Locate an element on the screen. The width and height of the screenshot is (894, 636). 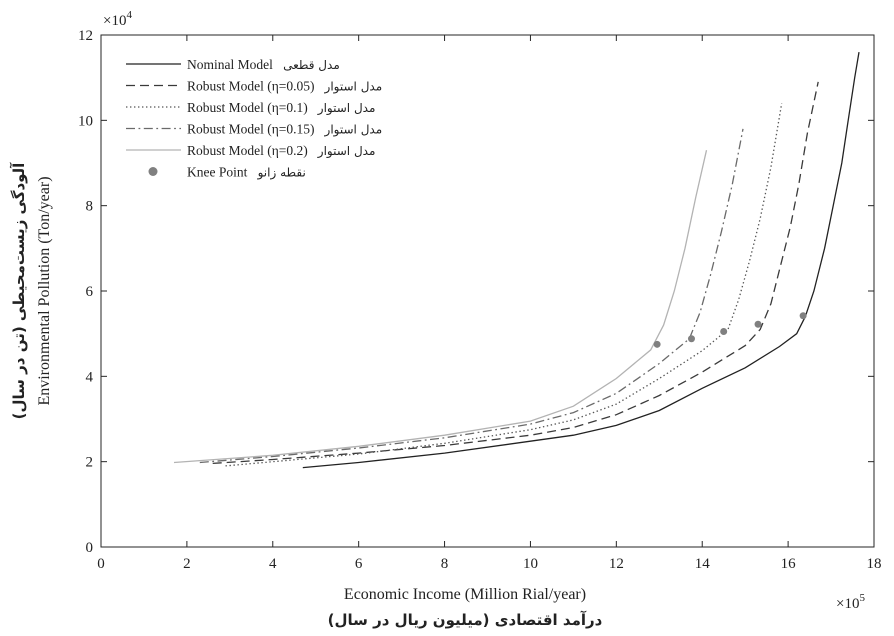
y-axis-title-fa: آلودگی زیست‌محیطی (تن در سال) is located at coordinates (19, 291).